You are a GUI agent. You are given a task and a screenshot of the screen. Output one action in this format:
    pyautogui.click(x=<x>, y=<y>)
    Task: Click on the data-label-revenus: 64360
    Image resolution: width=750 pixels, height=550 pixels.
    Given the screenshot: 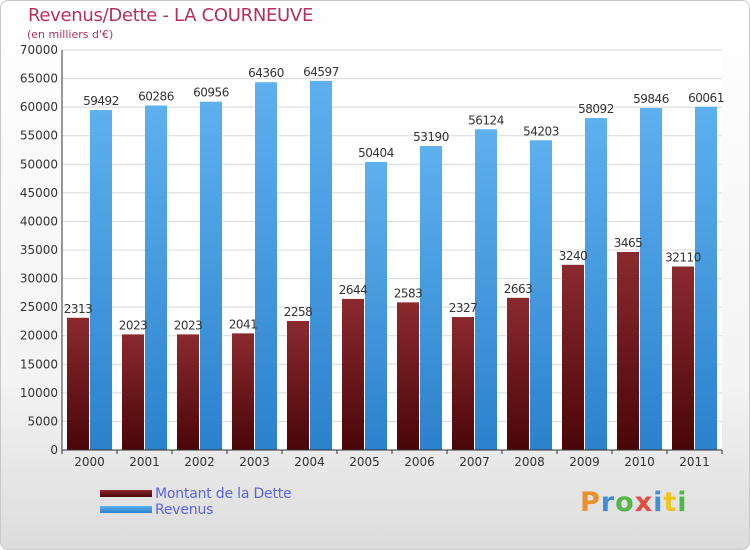 What is the action you would take?
    pyautogui.click(x=266, y=73)
    